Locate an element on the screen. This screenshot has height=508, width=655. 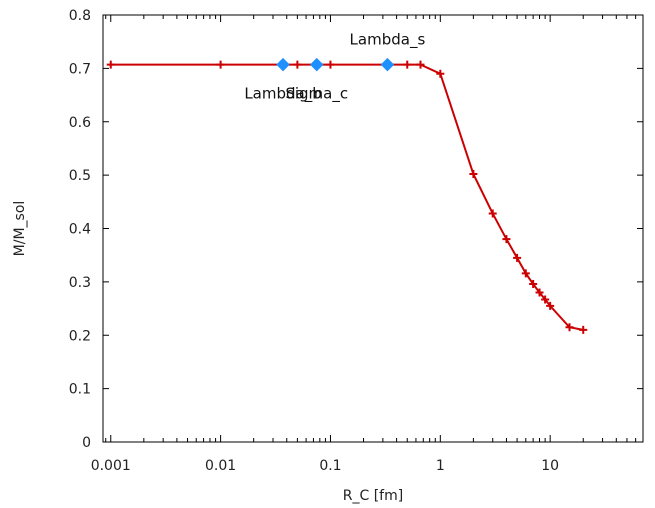
highlight-label: Sigma_c is located at coordinates (316, 94).